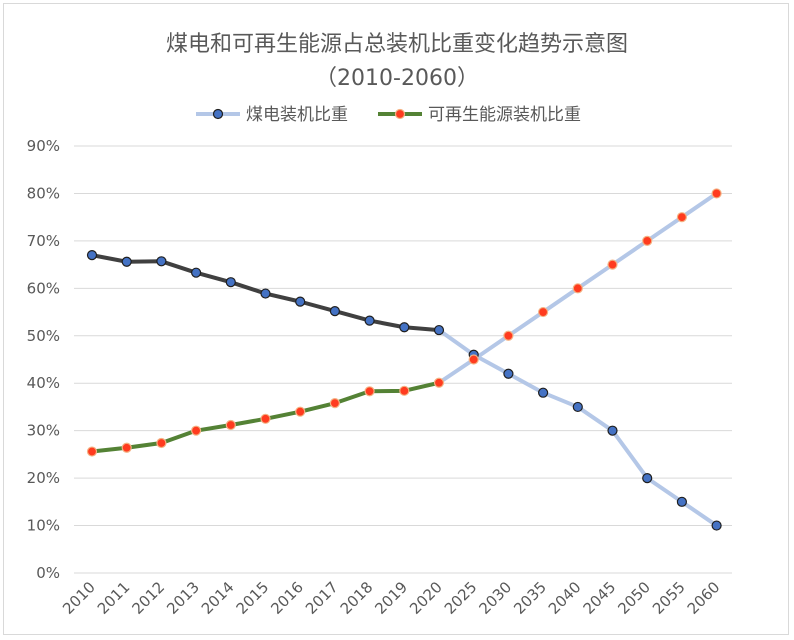  Describe the element at coordinates (43, 193) in the screenshot. I see `y-tick-label: 80%` at that location.